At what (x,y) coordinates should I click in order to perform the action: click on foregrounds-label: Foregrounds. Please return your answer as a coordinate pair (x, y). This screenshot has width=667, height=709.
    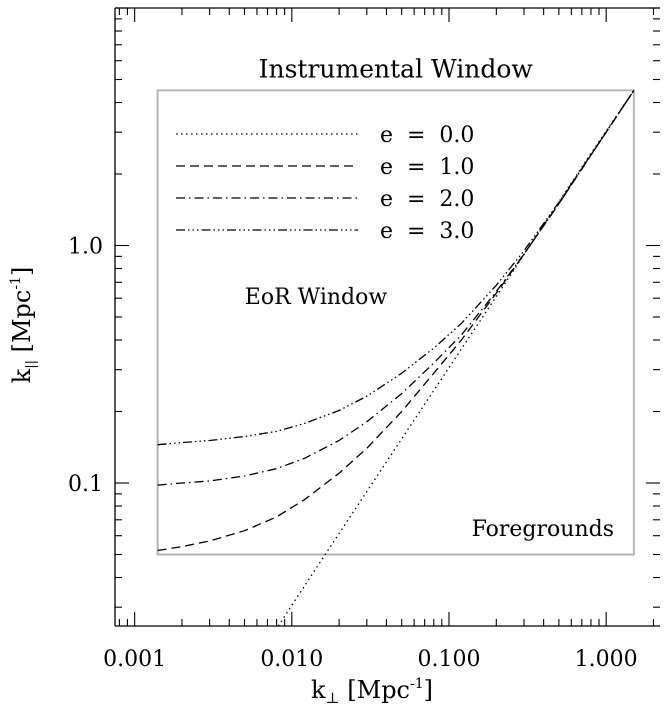
    Looking at the image, I should click on (543, 529).